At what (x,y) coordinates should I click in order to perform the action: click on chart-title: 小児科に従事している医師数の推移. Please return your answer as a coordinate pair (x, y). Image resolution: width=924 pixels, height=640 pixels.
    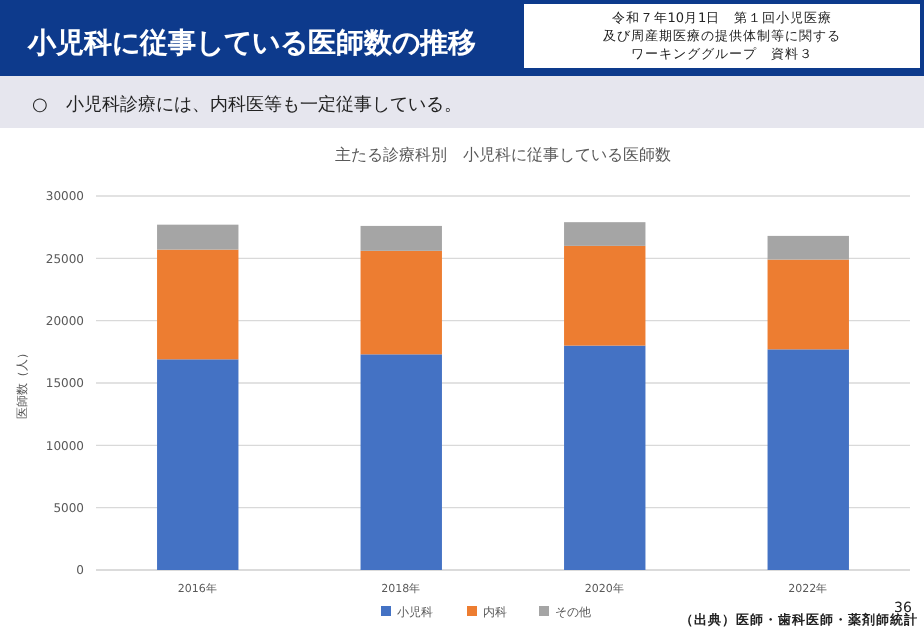
    Looking at the image, I should click on (251, 44).